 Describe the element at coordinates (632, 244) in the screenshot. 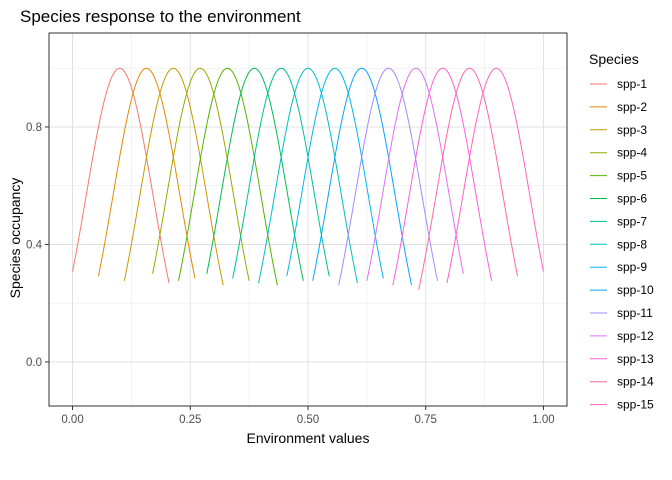

I see `legend-label: spp-8` at that location.